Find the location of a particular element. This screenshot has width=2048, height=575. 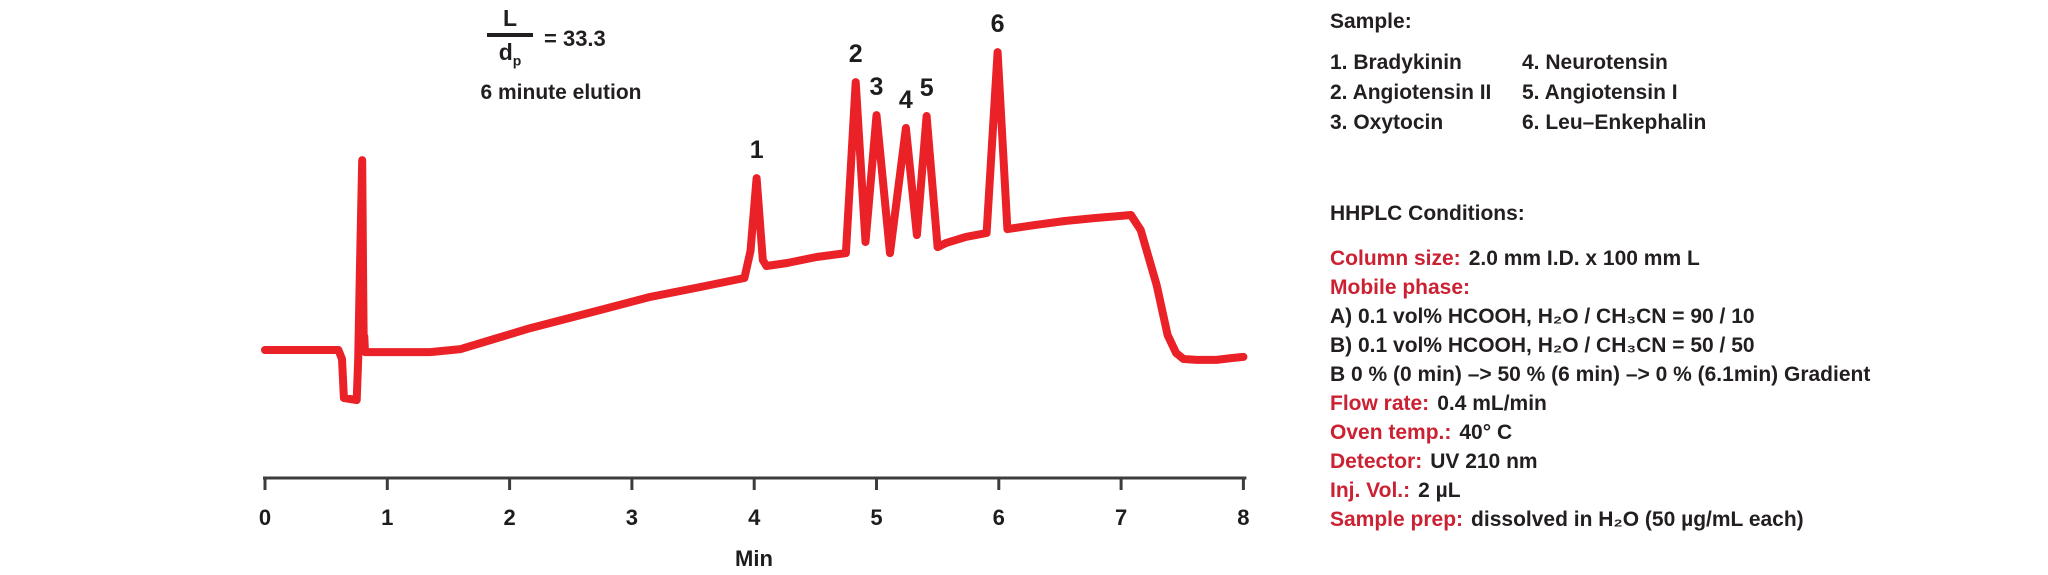

condition-label: Column size: is located at coordinates (1395, 258).